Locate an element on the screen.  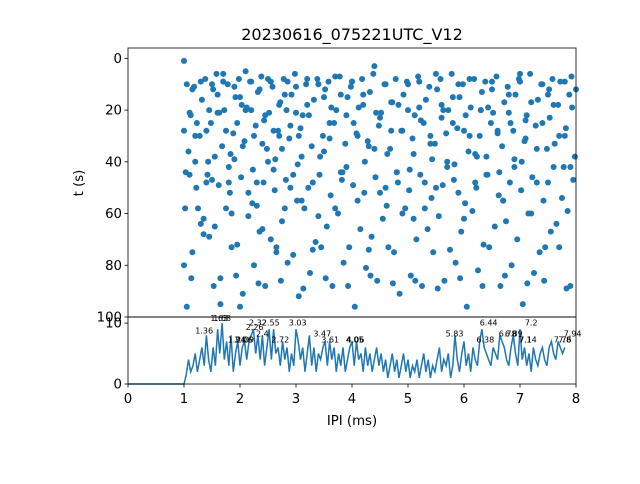
histogram-x-ticks: 0 1 2 3 4 5 6 7 8 is located at coordinates (352, 395).